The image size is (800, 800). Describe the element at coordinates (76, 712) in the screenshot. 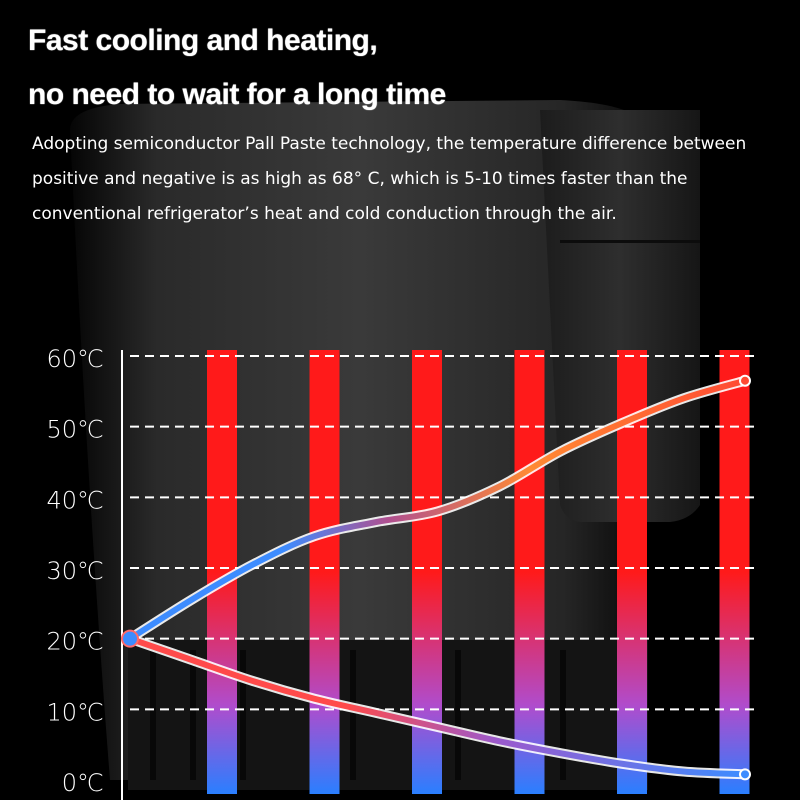

I see `y-tick-label: 10℃` at that location.